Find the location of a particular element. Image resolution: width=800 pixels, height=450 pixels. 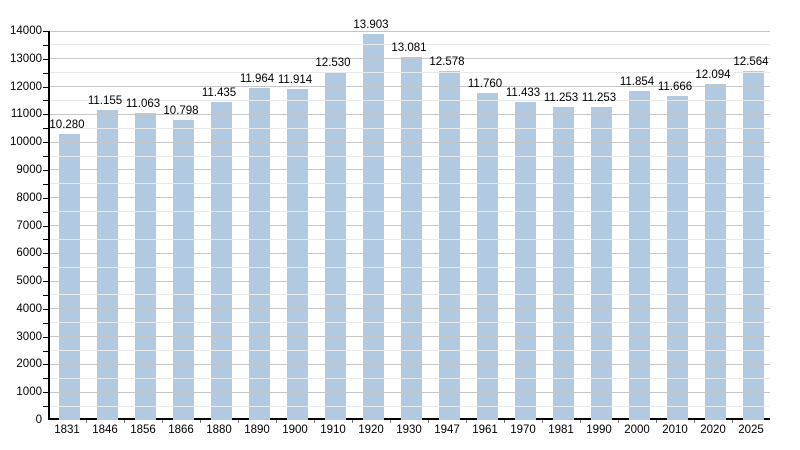

x-axis-tick-label: 2000 is located at coordinates (637, 430).